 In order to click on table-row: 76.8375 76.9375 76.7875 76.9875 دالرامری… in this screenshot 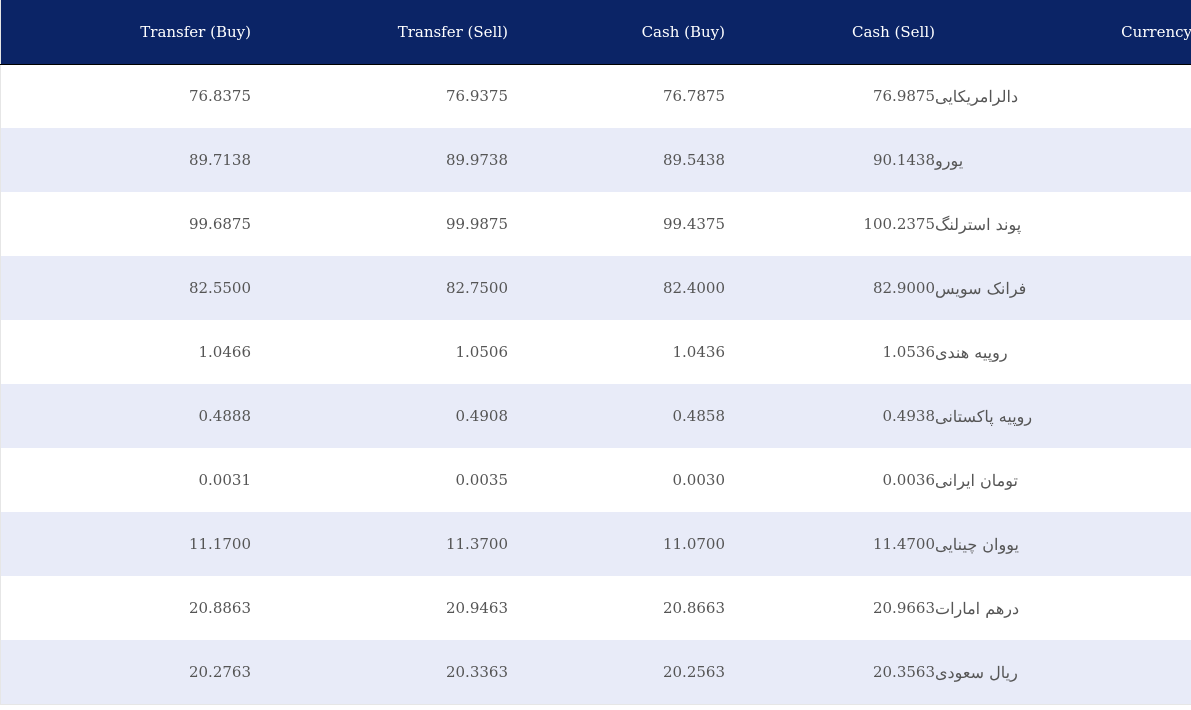, I will do `click(595, 96)`.